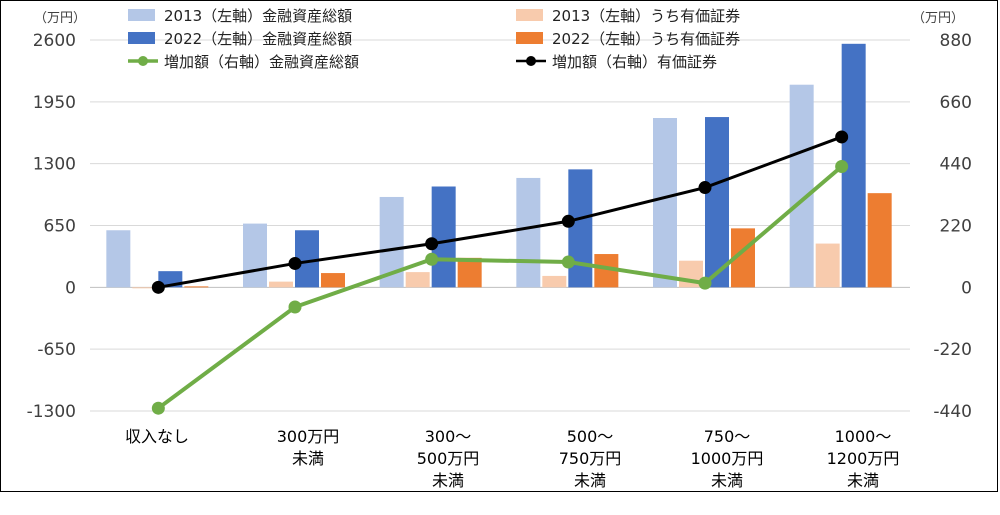 The image size is (1000, 515). What do you see at coordinates (60, 18) in the screenshot?
I see `left-axis-unit: （万円）` at bounding box center [60, 18].